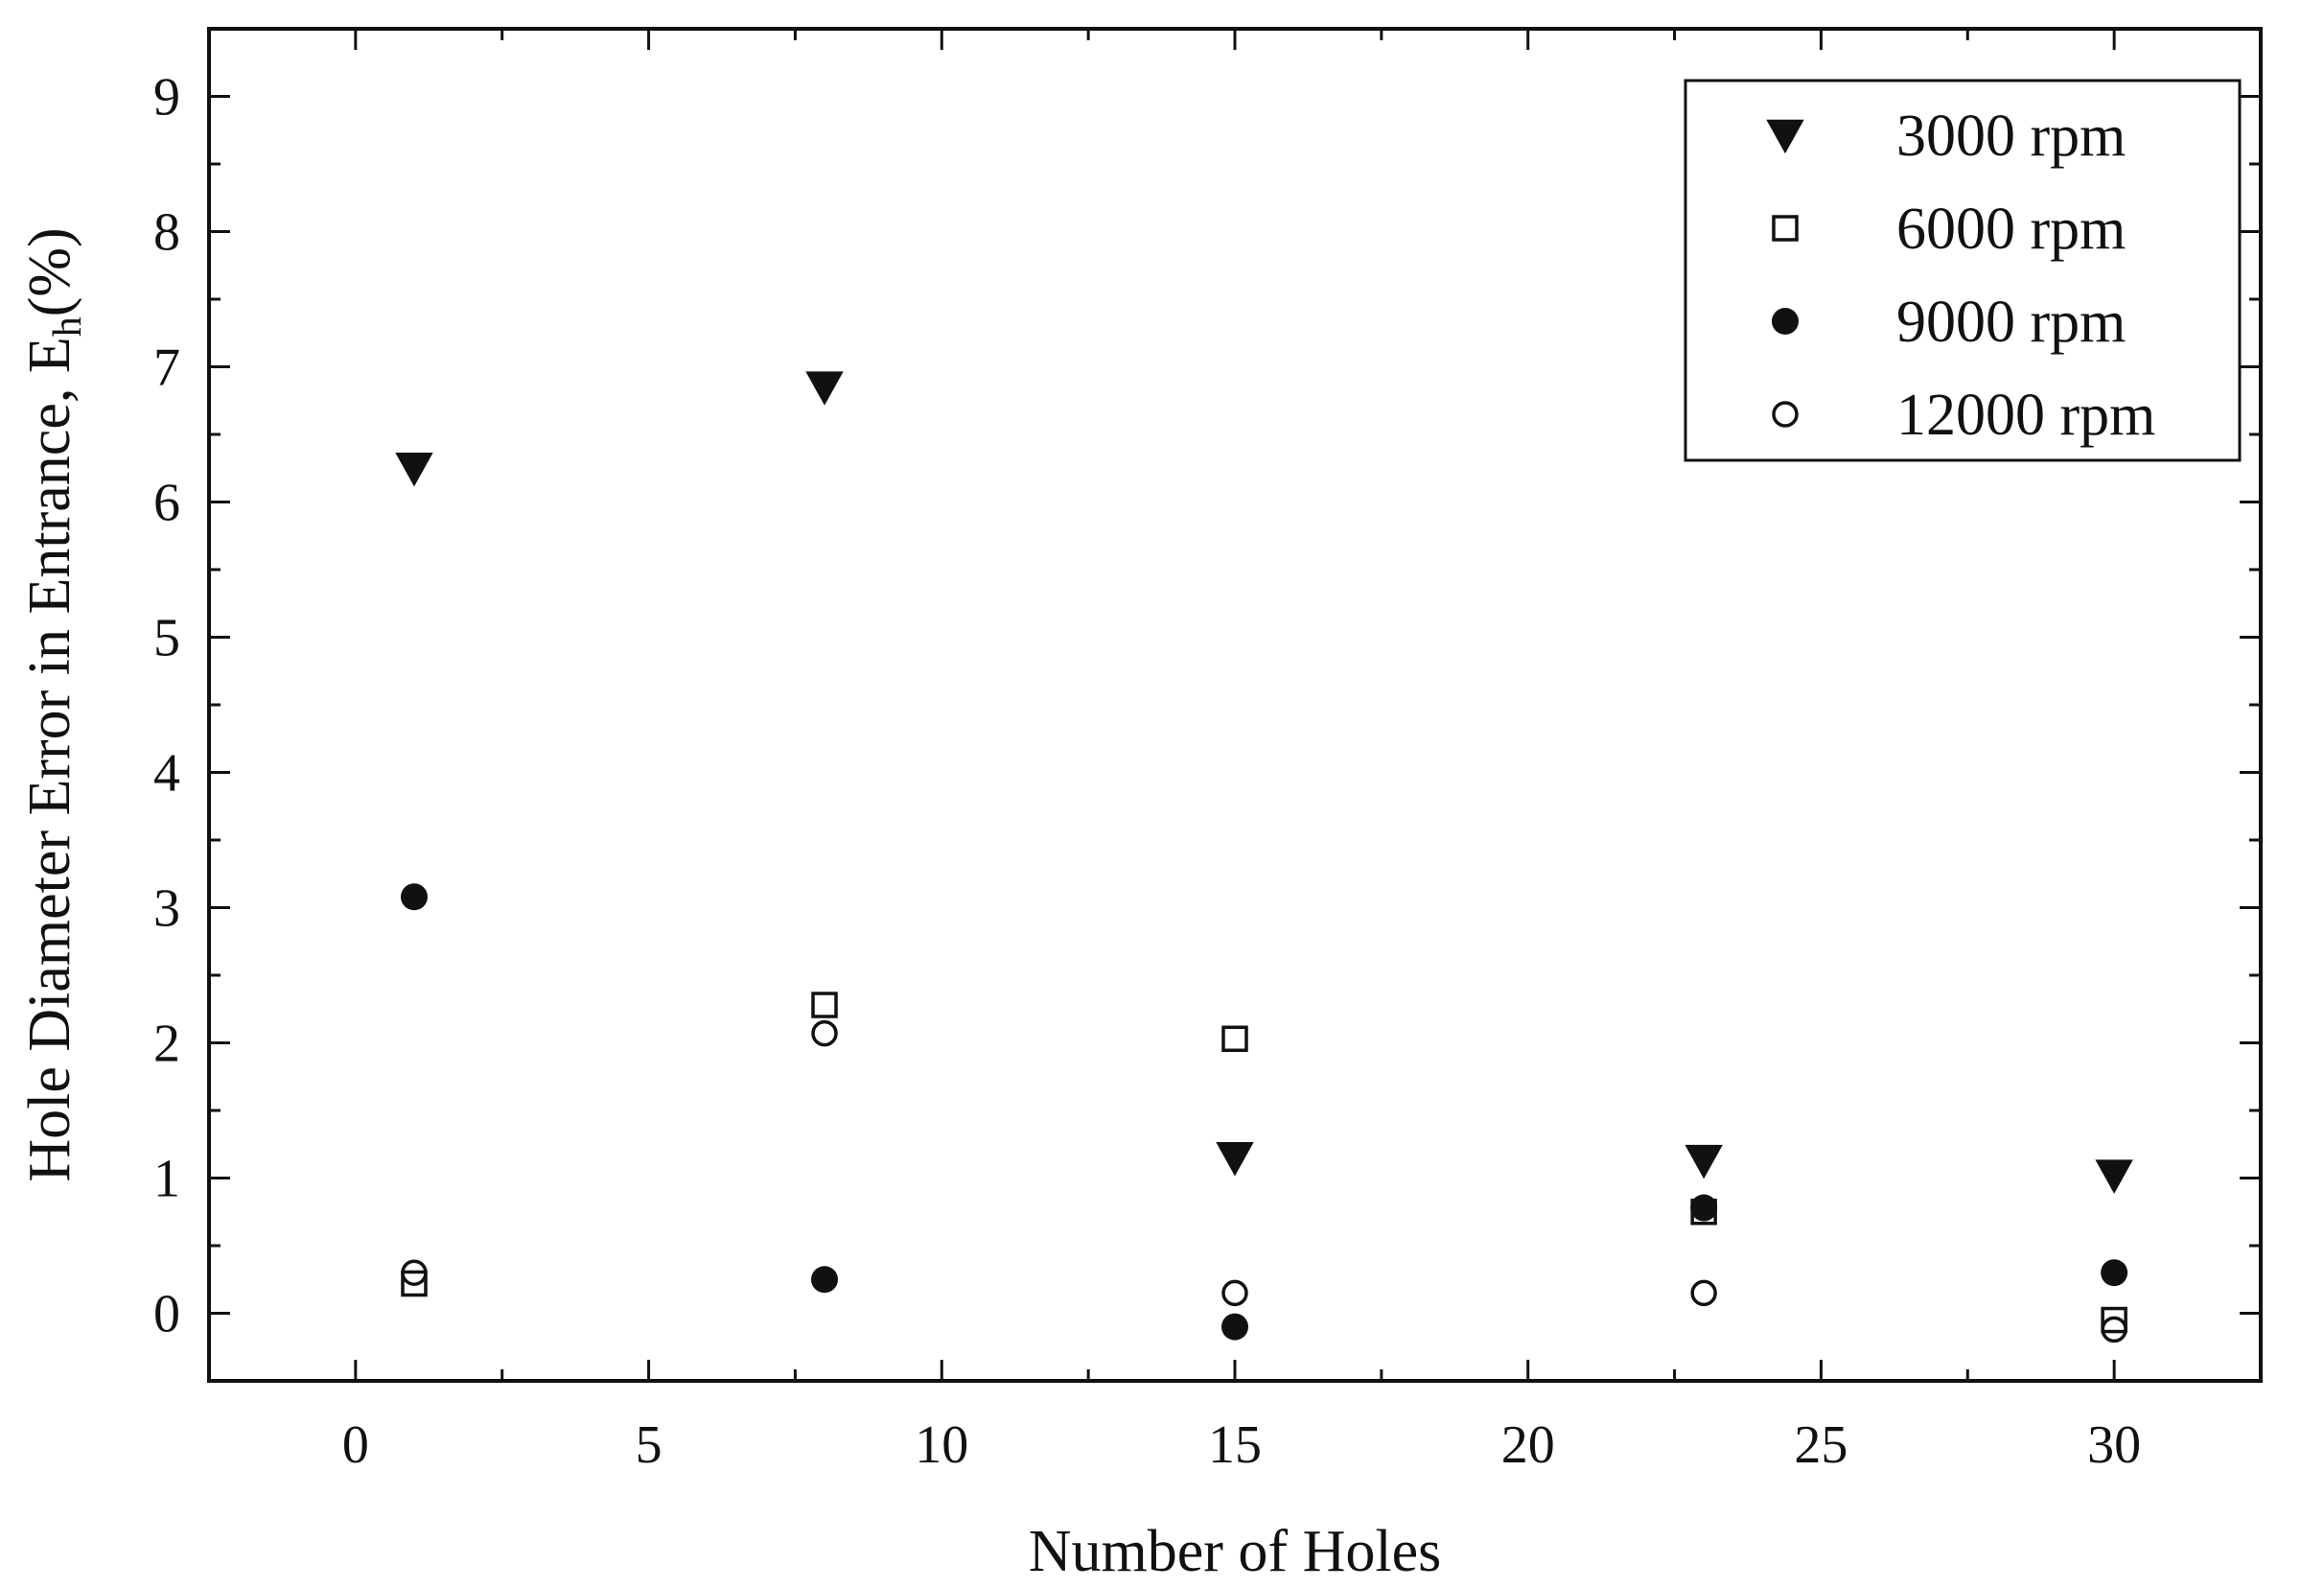  Describe the element at coordinates (49, 759) in the screenshot. I see `y-axis-title-main: Hole Diameter Error in Entrance, E` at that location.